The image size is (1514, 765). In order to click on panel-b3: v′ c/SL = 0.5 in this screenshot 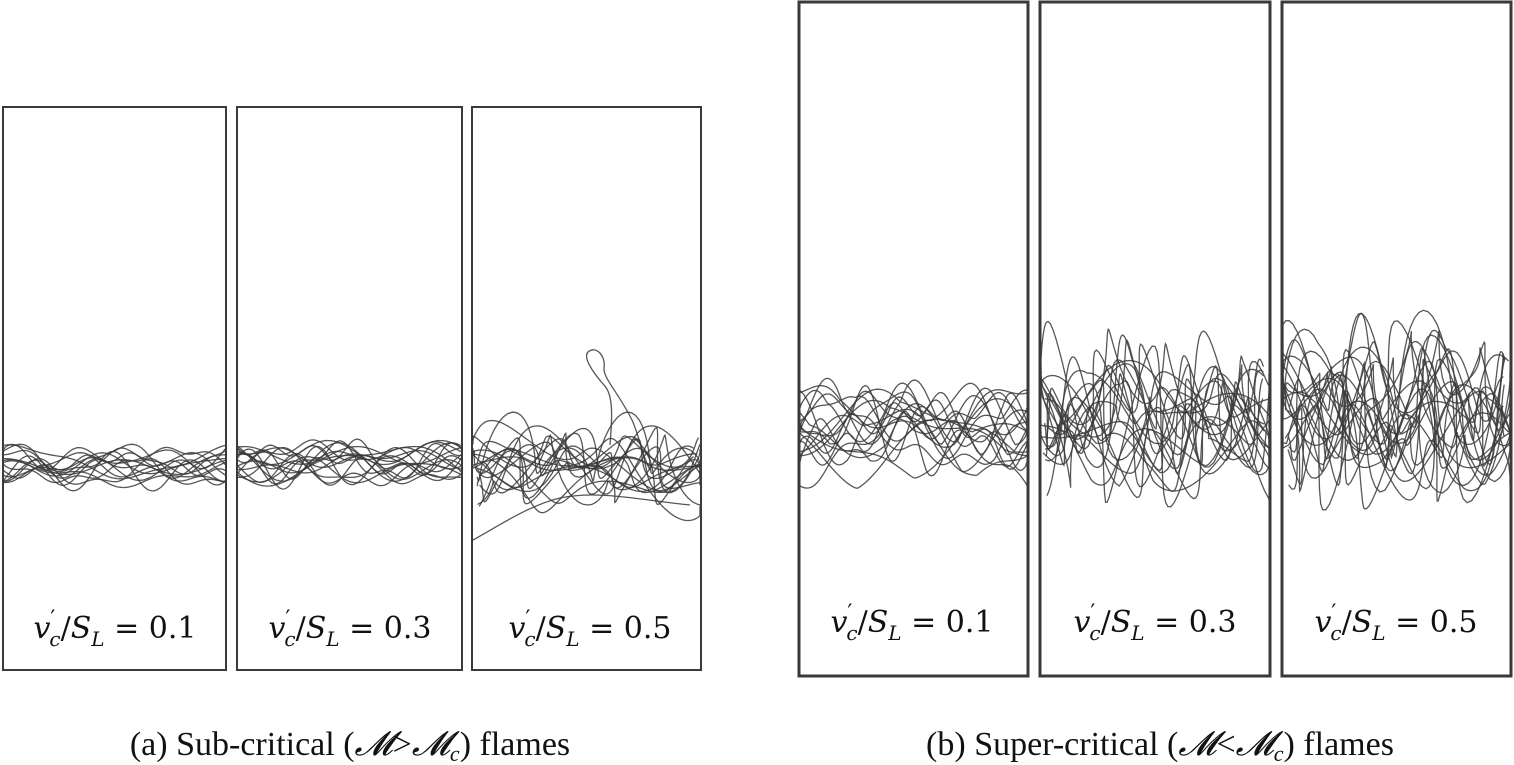, I will do `click(1396, 339)`.